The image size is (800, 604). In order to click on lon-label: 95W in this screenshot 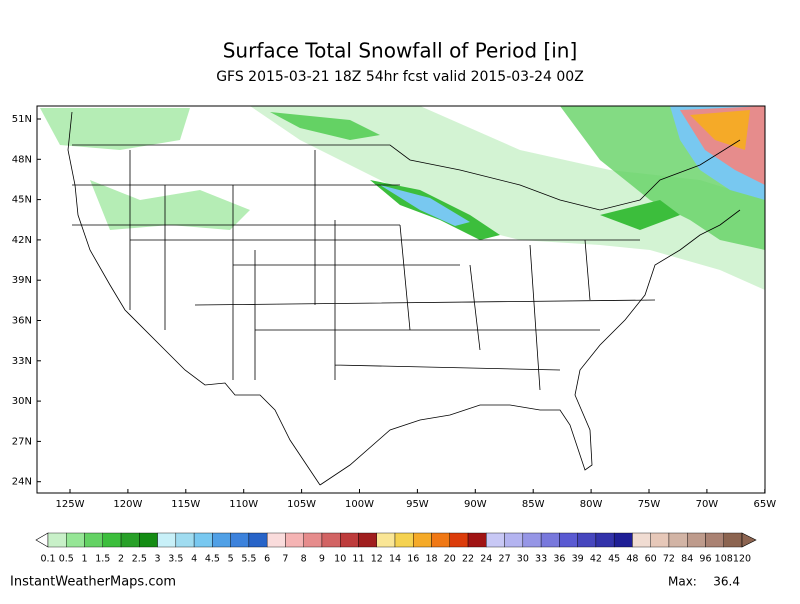, I will do `click(417, 504)`.